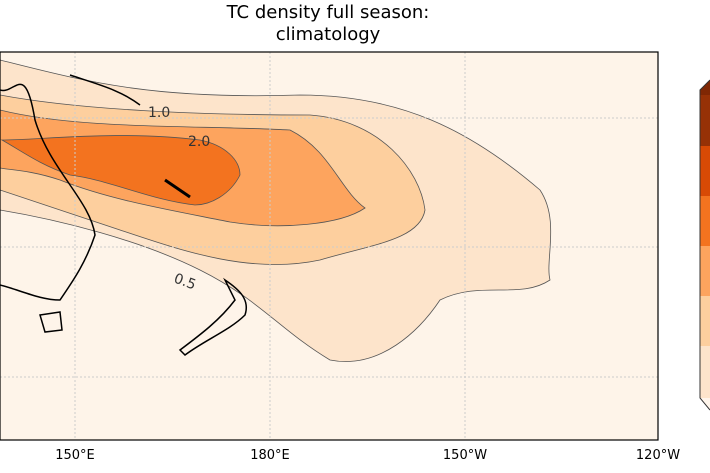  I want to click on x-tick: 150°E, so click(75, 455).